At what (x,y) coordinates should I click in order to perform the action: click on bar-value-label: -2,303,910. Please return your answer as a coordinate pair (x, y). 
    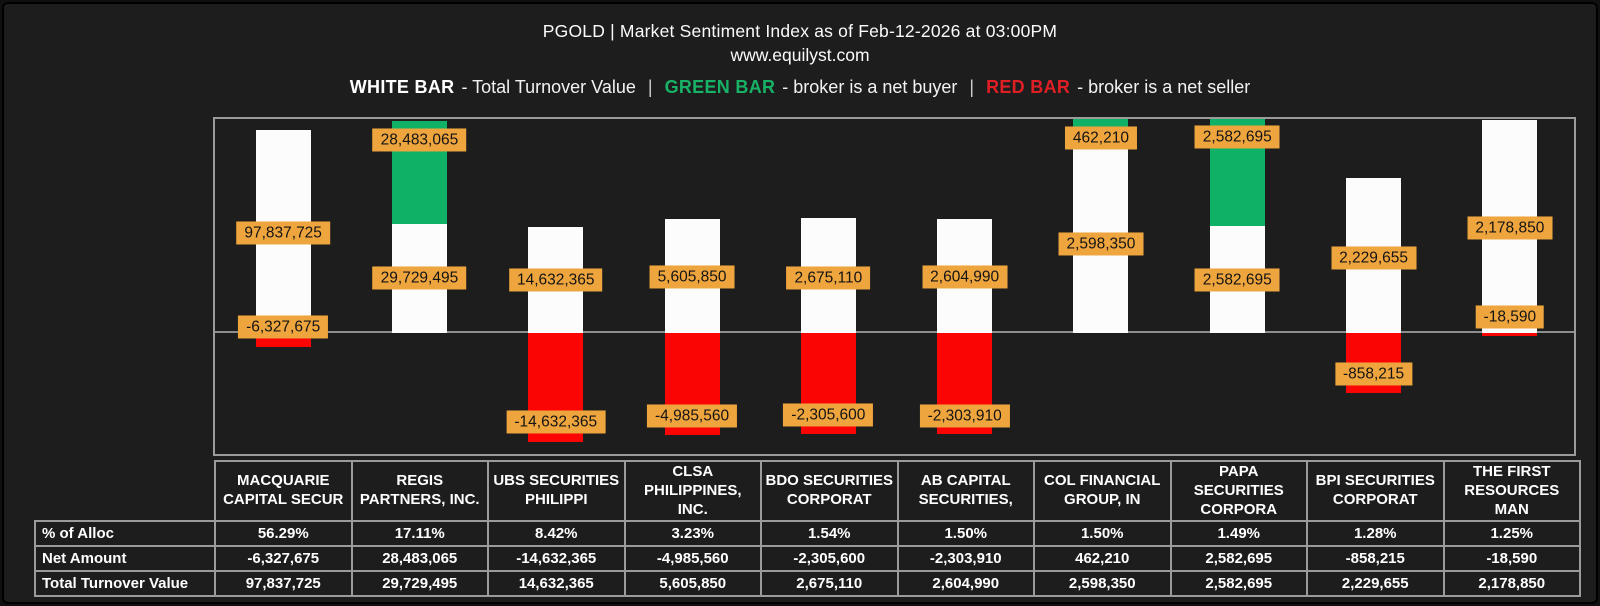
    Looking at the image, I should click on (964, 416).